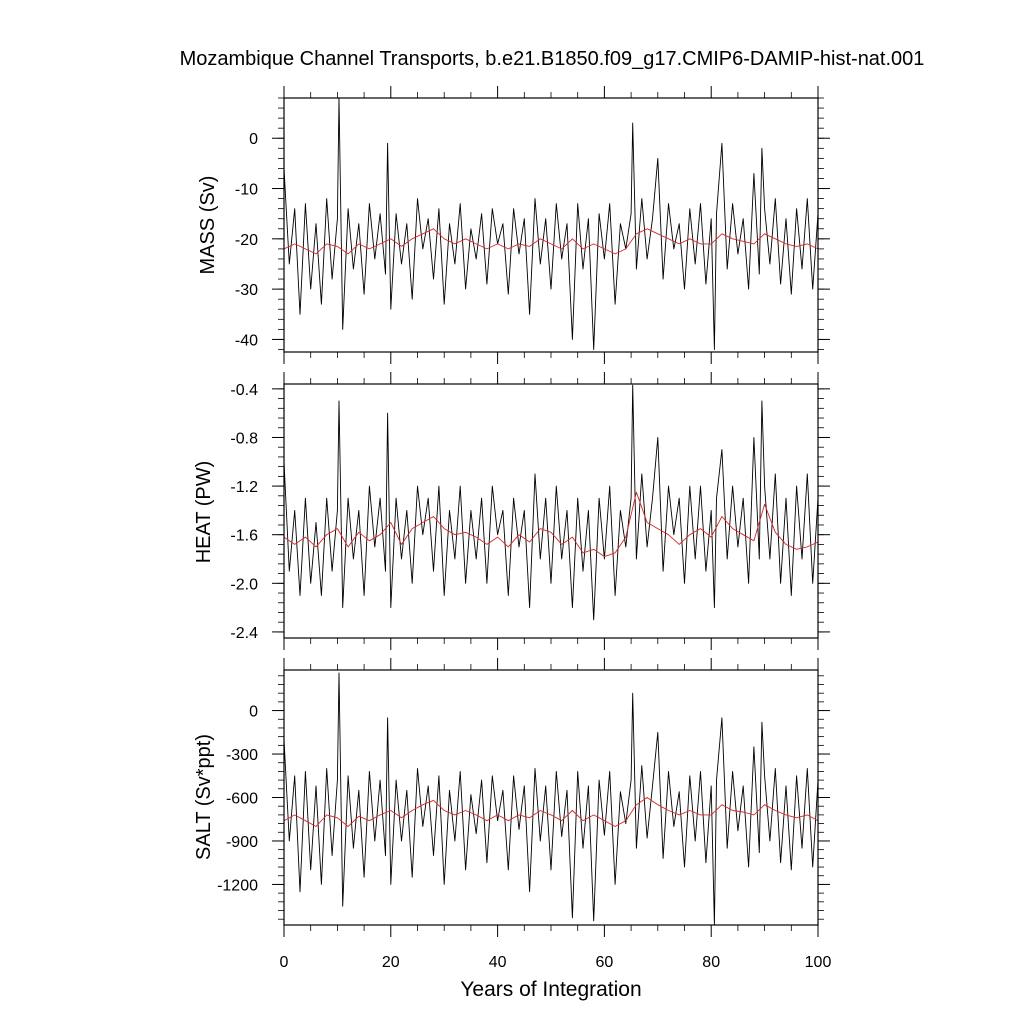 The image size is (1024, 1024). I want to click on y-tick-label: -1.2, so click(244, 487).